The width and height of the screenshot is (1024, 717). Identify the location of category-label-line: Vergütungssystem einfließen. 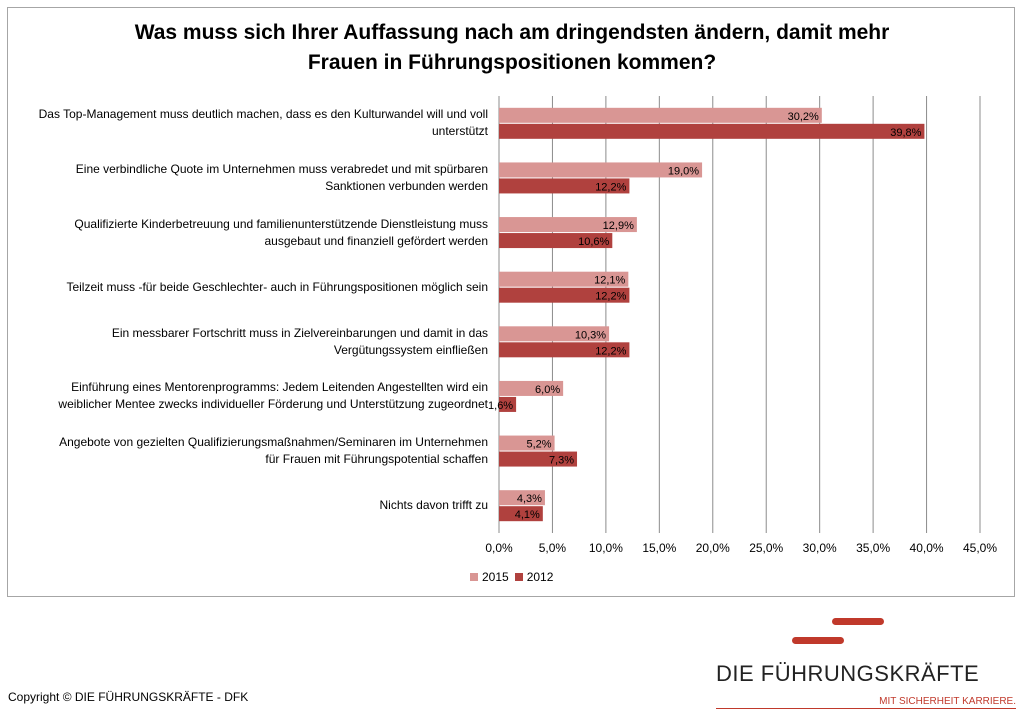
(410, 349).